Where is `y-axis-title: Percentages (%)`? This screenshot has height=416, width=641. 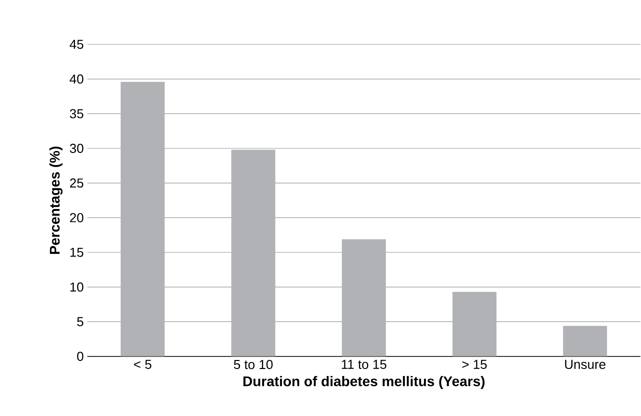
y-axis-title: Percentages (%) is located at coordinates (56, 200).